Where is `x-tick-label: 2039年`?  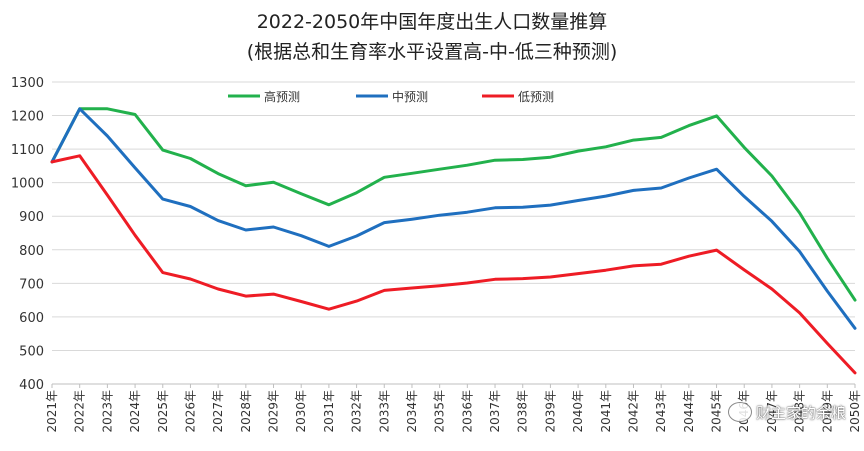
x-tick-label: 2039年 is located at coordinates (550, 411).